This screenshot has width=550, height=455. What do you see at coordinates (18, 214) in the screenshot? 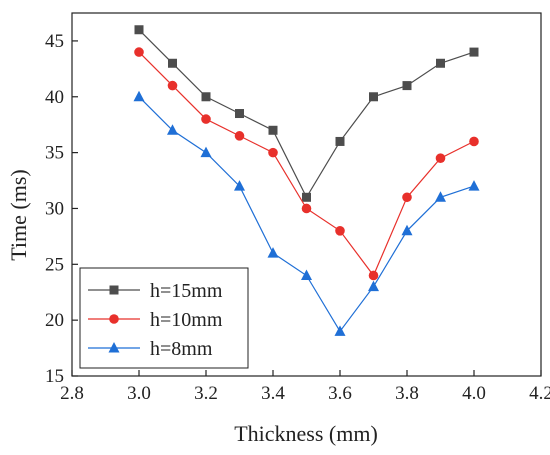
I see `y-axis-title: Time (ms)` at bounding box center [18, 214].